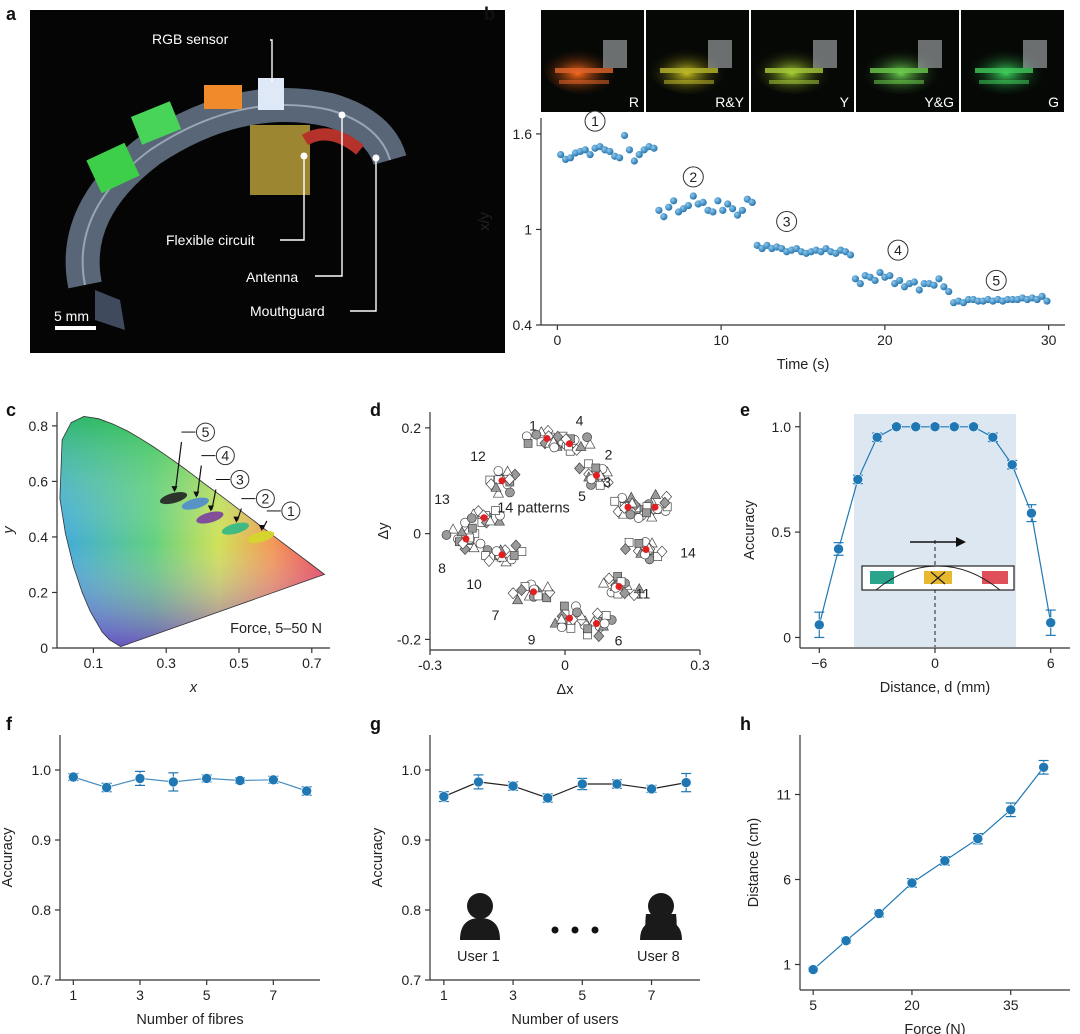 The width and height of the screenshot is (1080, 1034). I want to click on x-tick-label: -0.3, so click(430, 665).